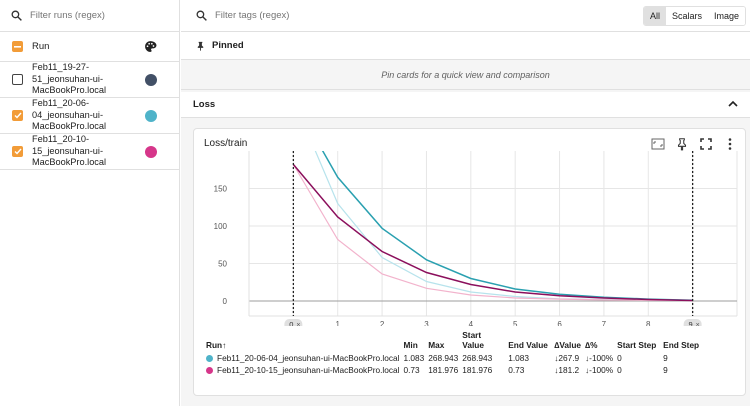  I want to click on pinned-section-header: Pinned, so click(465, 46).